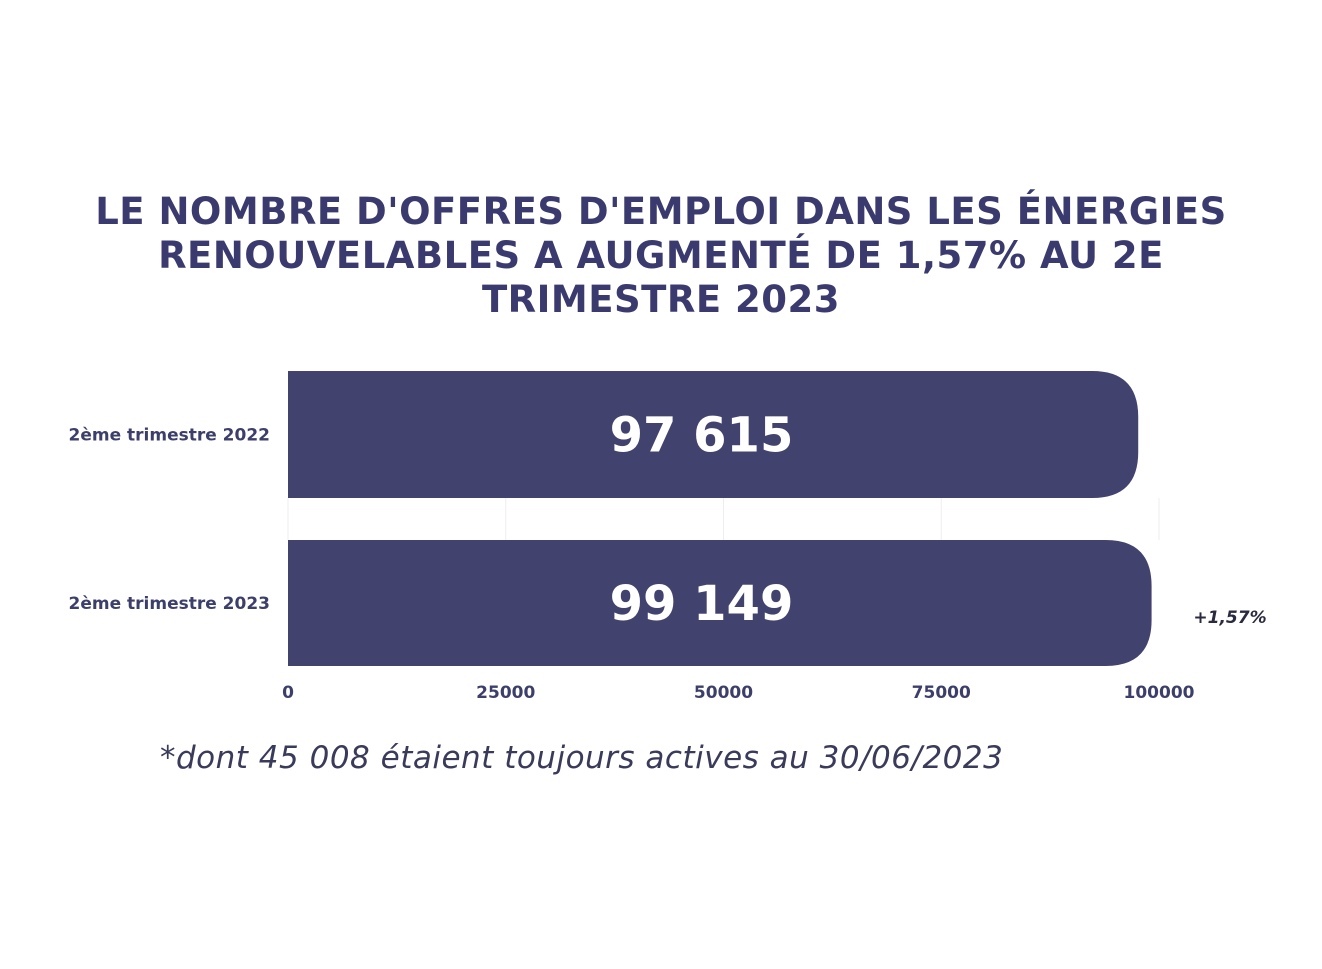  What do you see at coordinates (723, 693) in the screenshot?
I see `x-tick-label: 50000` at bounding box center [723, 693].